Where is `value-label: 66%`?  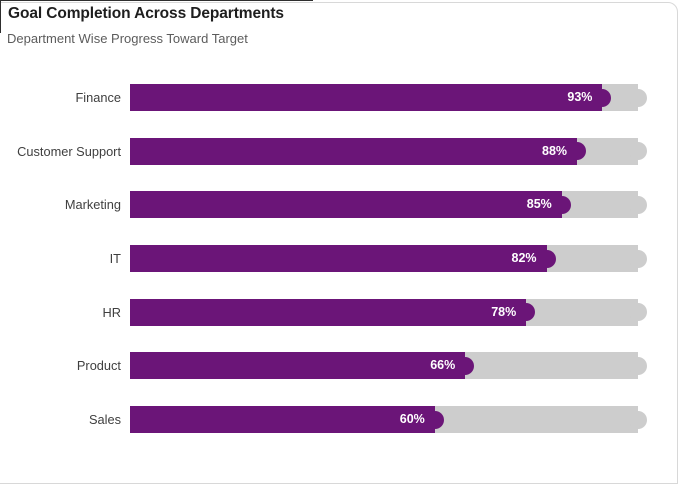
value-label: 66% is located at coordinates (443, 365).